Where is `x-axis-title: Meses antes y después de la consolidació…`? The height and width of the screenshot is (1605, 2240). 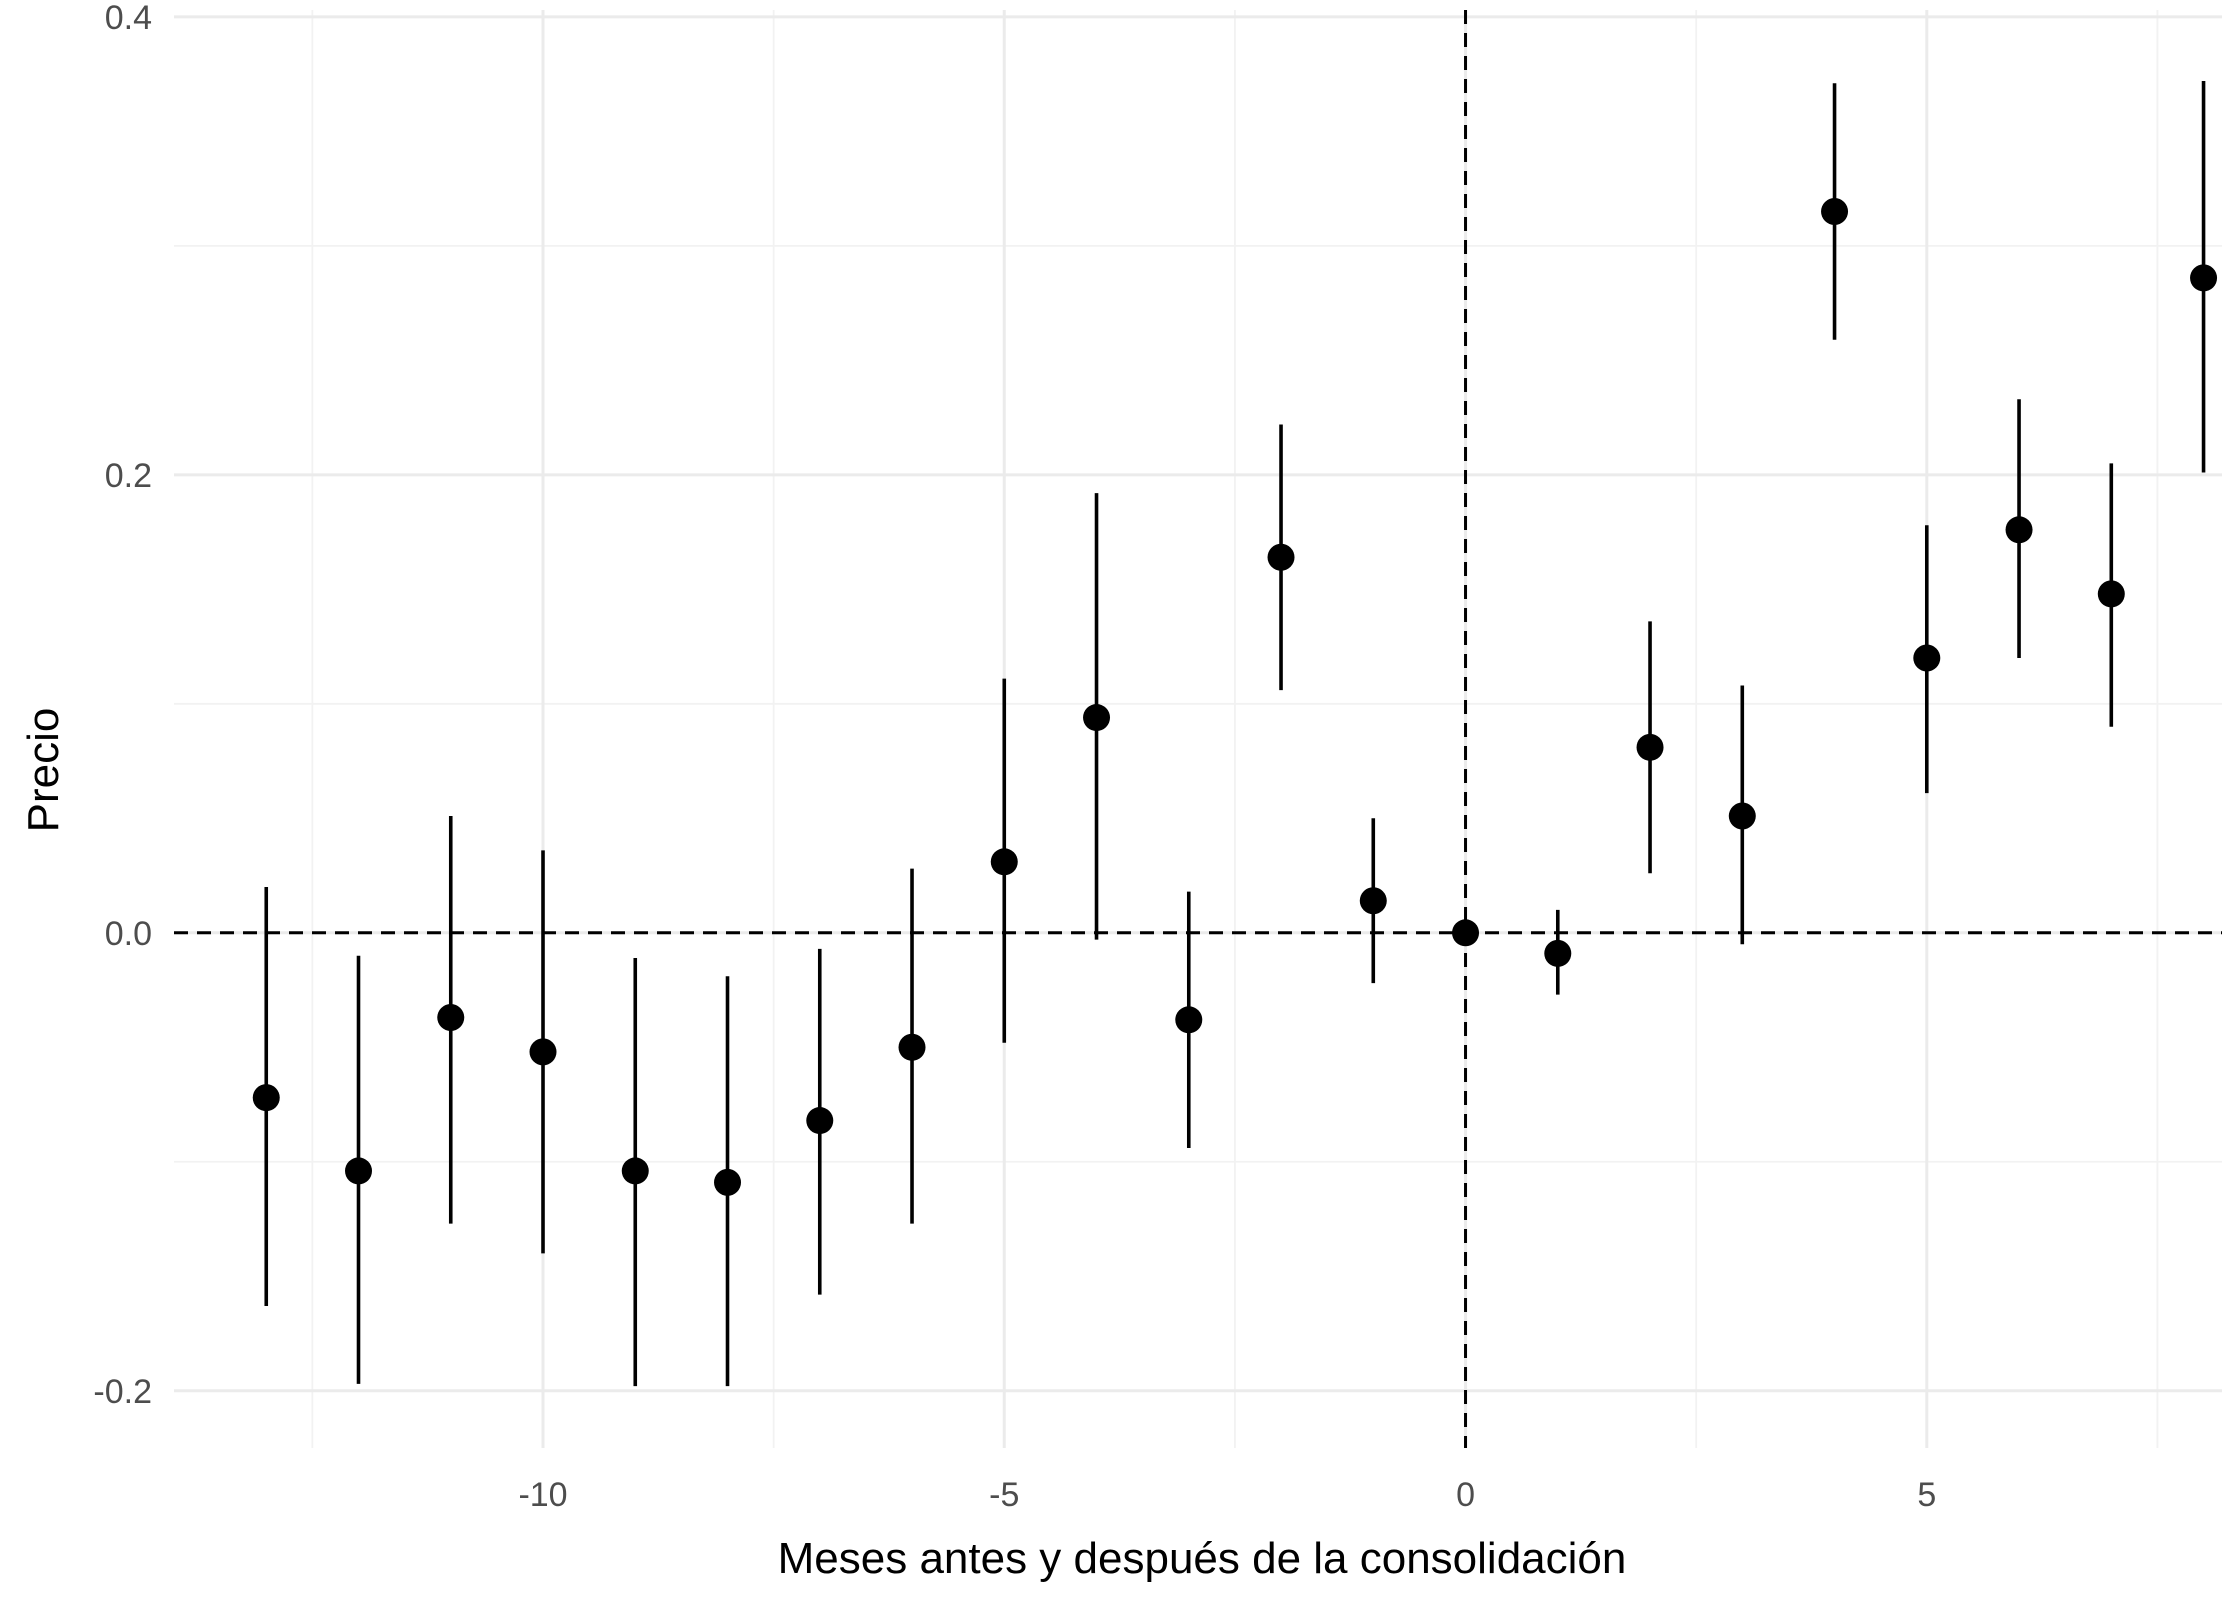 x-axis-title: Meses antes y después de la consolidació… is located at coordinates (1202, 1558).